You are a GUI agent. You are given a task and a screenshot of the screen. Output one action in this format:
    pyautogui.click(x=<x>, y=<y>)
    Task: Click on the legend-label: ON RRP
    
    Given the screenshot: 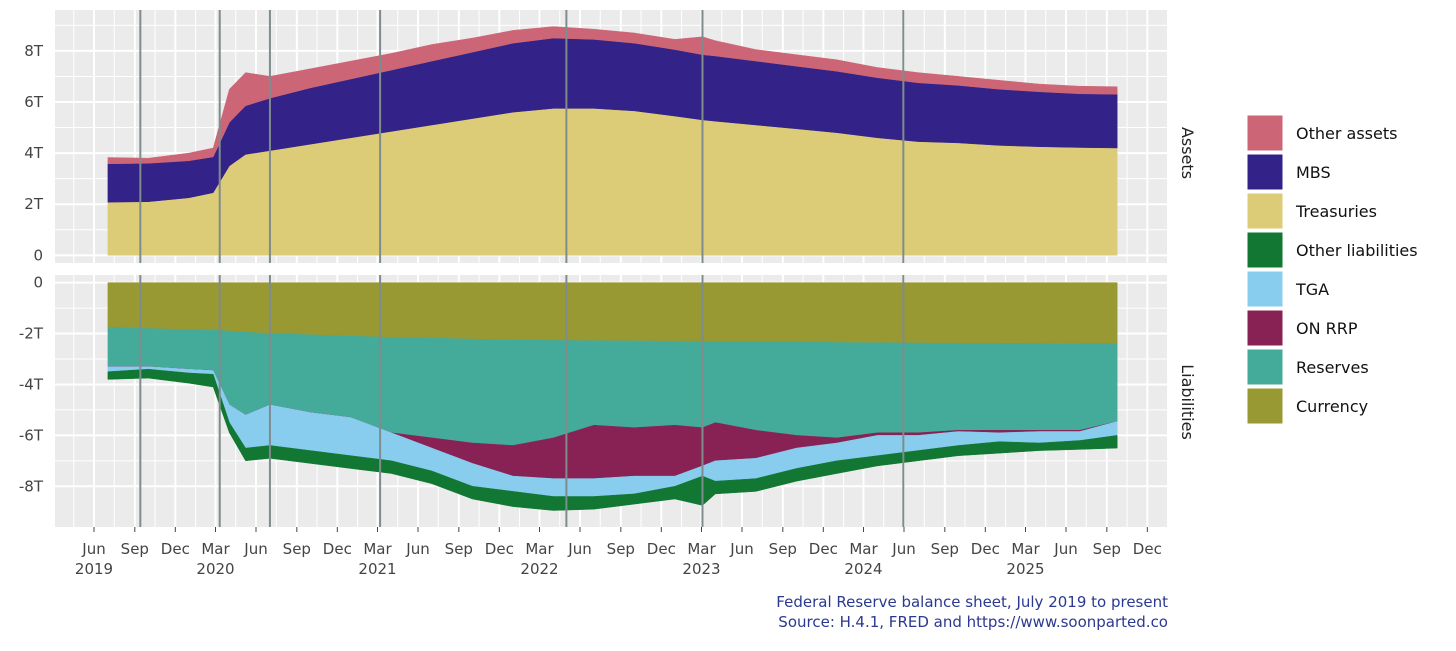 What is the action you would take?
    pyautogui.click(x=1327, y=328)
    